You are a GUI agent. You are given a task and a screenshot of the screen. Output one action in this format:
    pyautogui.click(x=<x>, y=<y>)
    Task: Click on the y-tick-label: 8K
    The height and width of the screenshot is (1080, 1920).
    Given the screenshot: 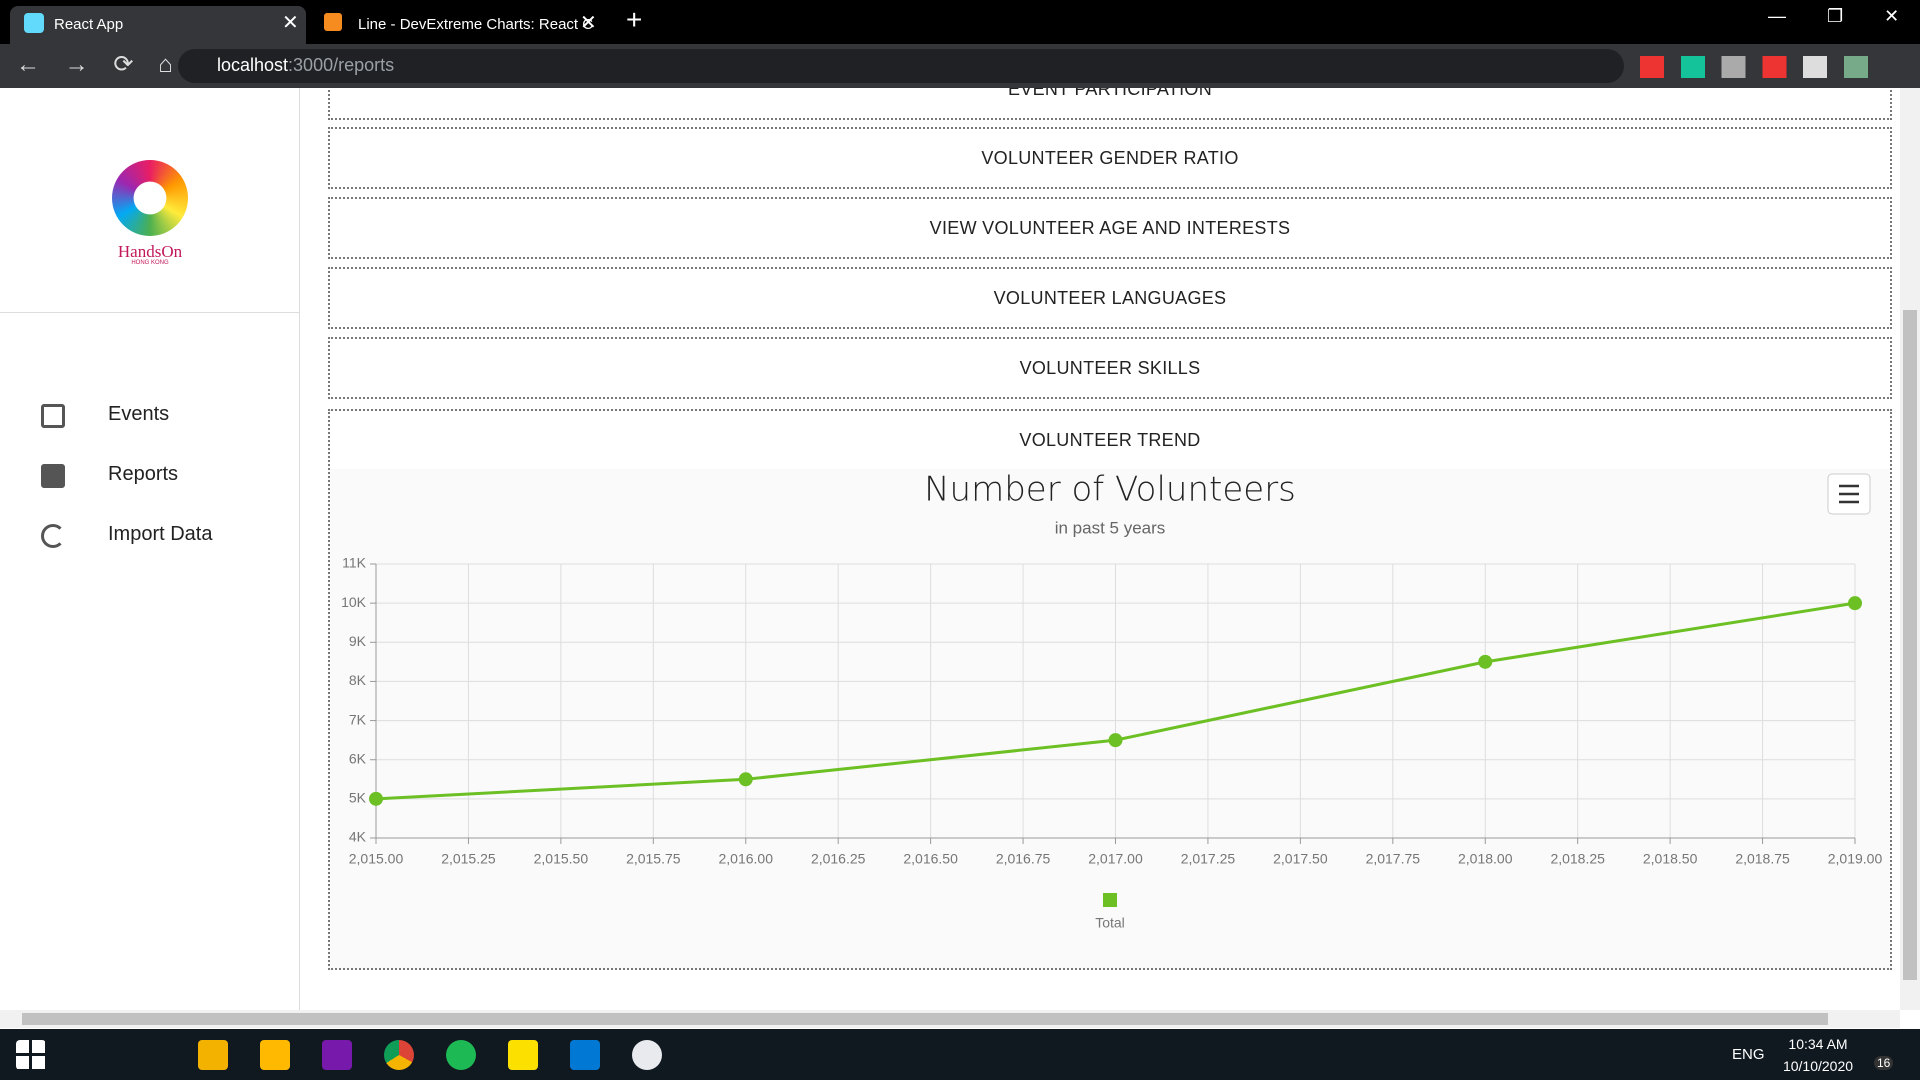 What is the action you would take?
    pyautogui.click(x=358, y=680)
    